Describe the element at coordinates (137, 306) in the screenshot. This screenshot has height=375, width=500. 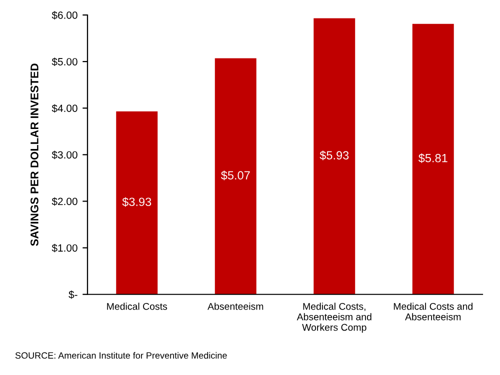
I see `x-tick-label: Medical Costs` at that location.